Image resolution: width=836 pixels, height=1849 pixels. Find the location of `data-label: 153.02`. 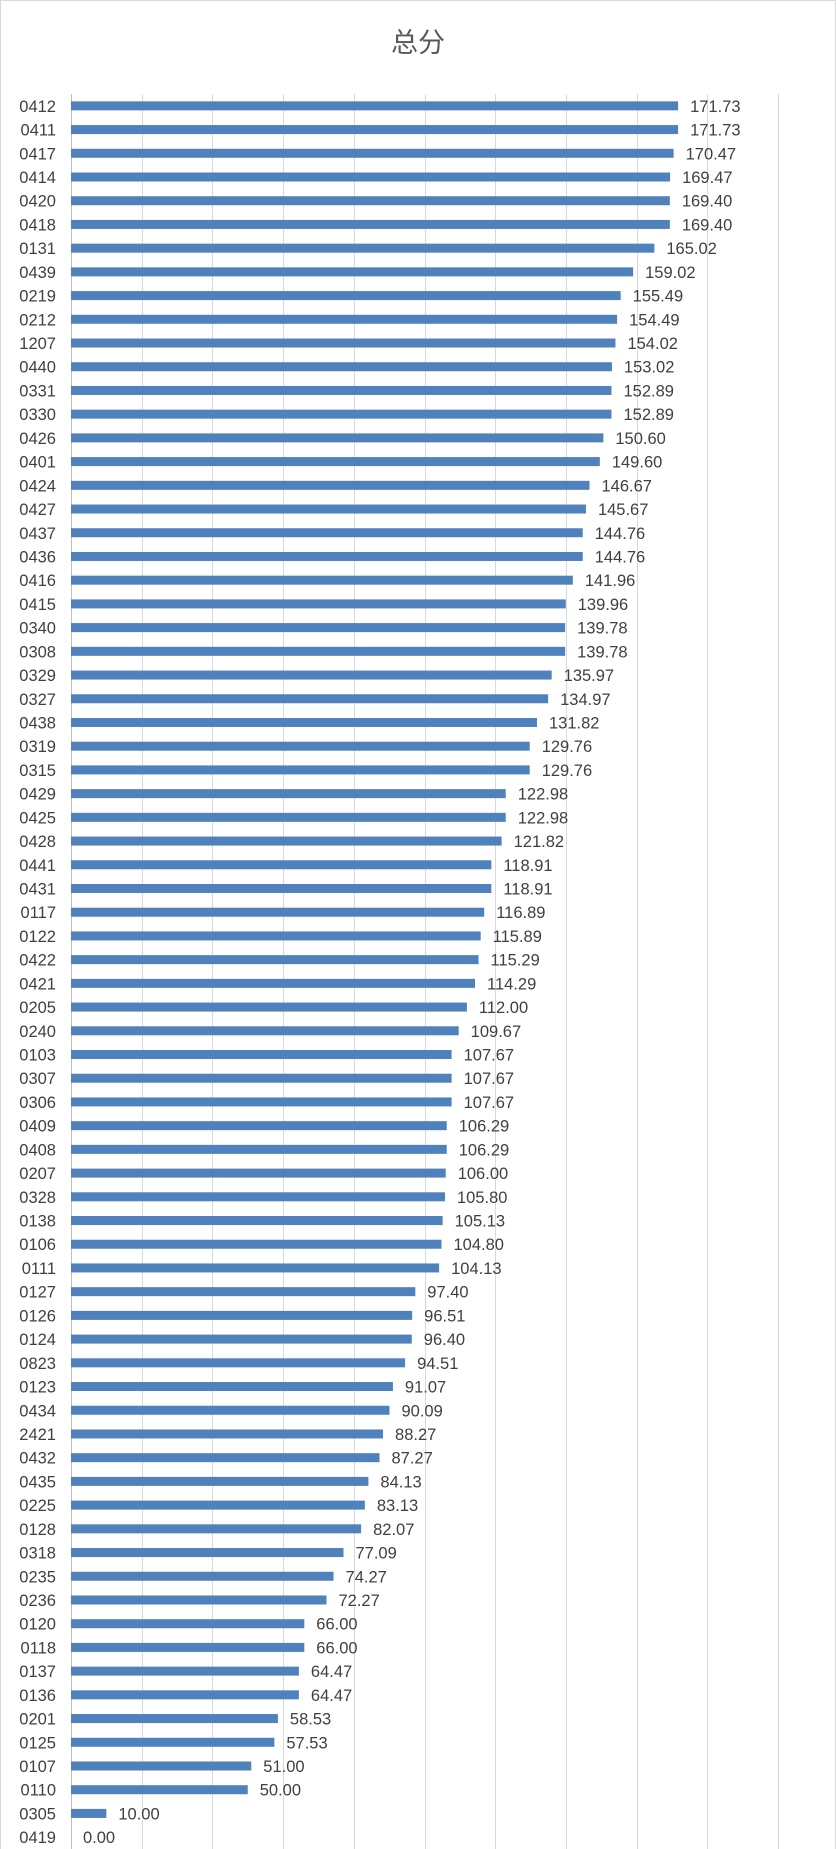

data-label: 153.02 is located at coordinates (649, 368).